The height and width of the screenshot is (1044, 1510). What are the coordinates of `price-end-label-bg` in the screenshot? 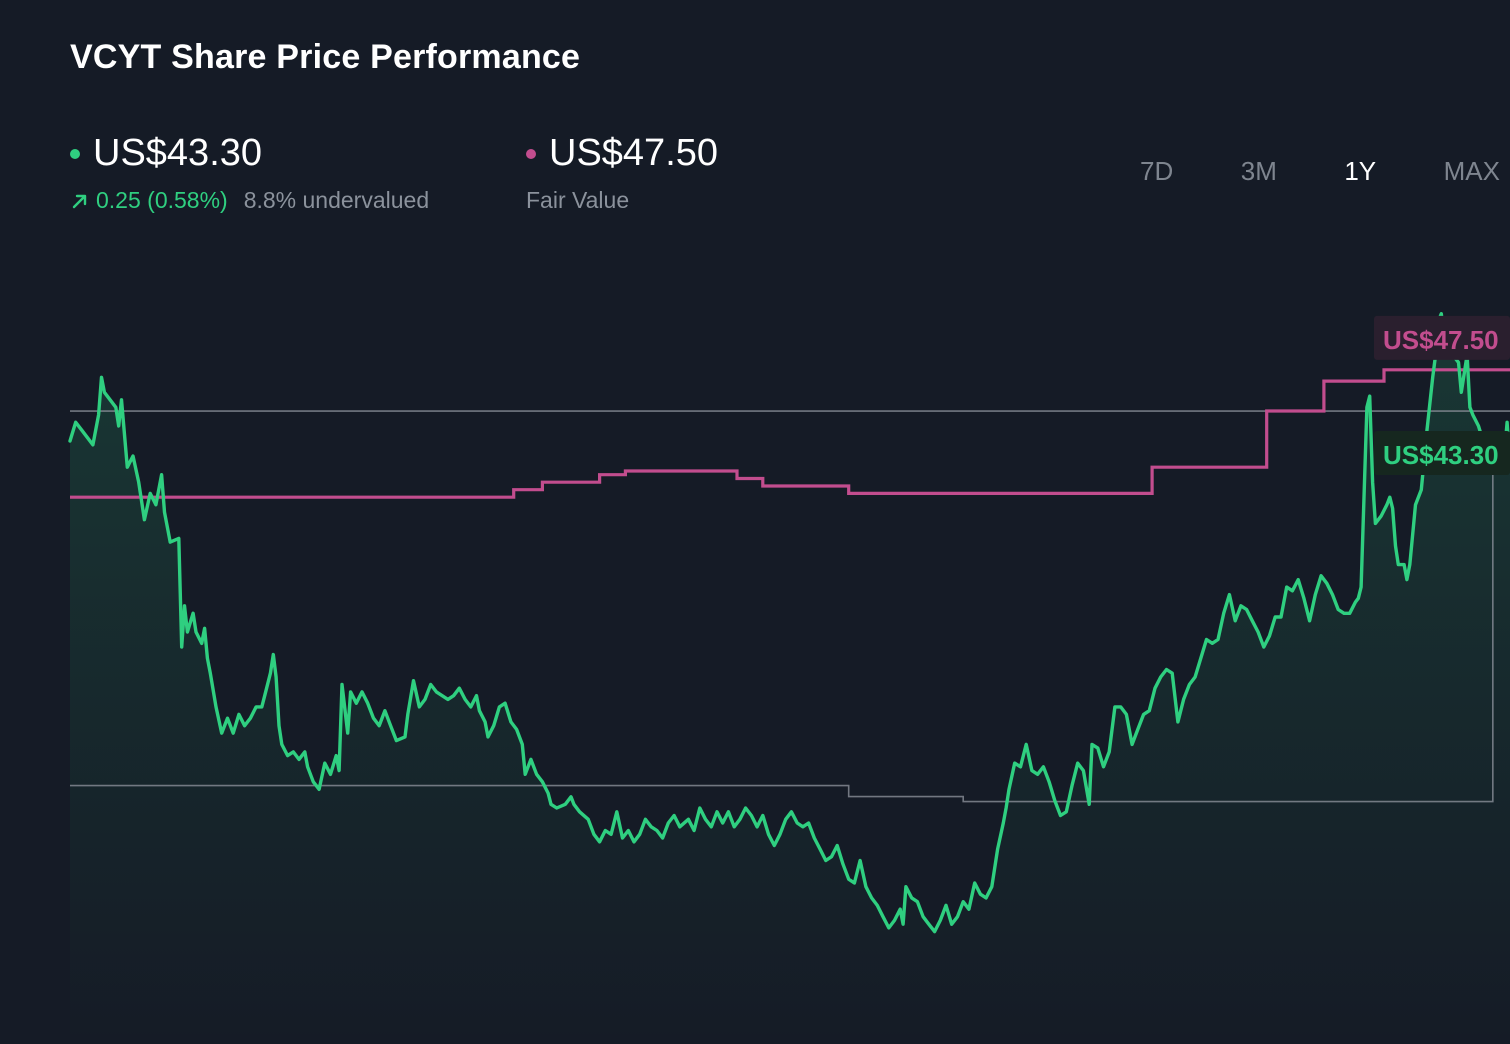 It's located at (1442, 453).